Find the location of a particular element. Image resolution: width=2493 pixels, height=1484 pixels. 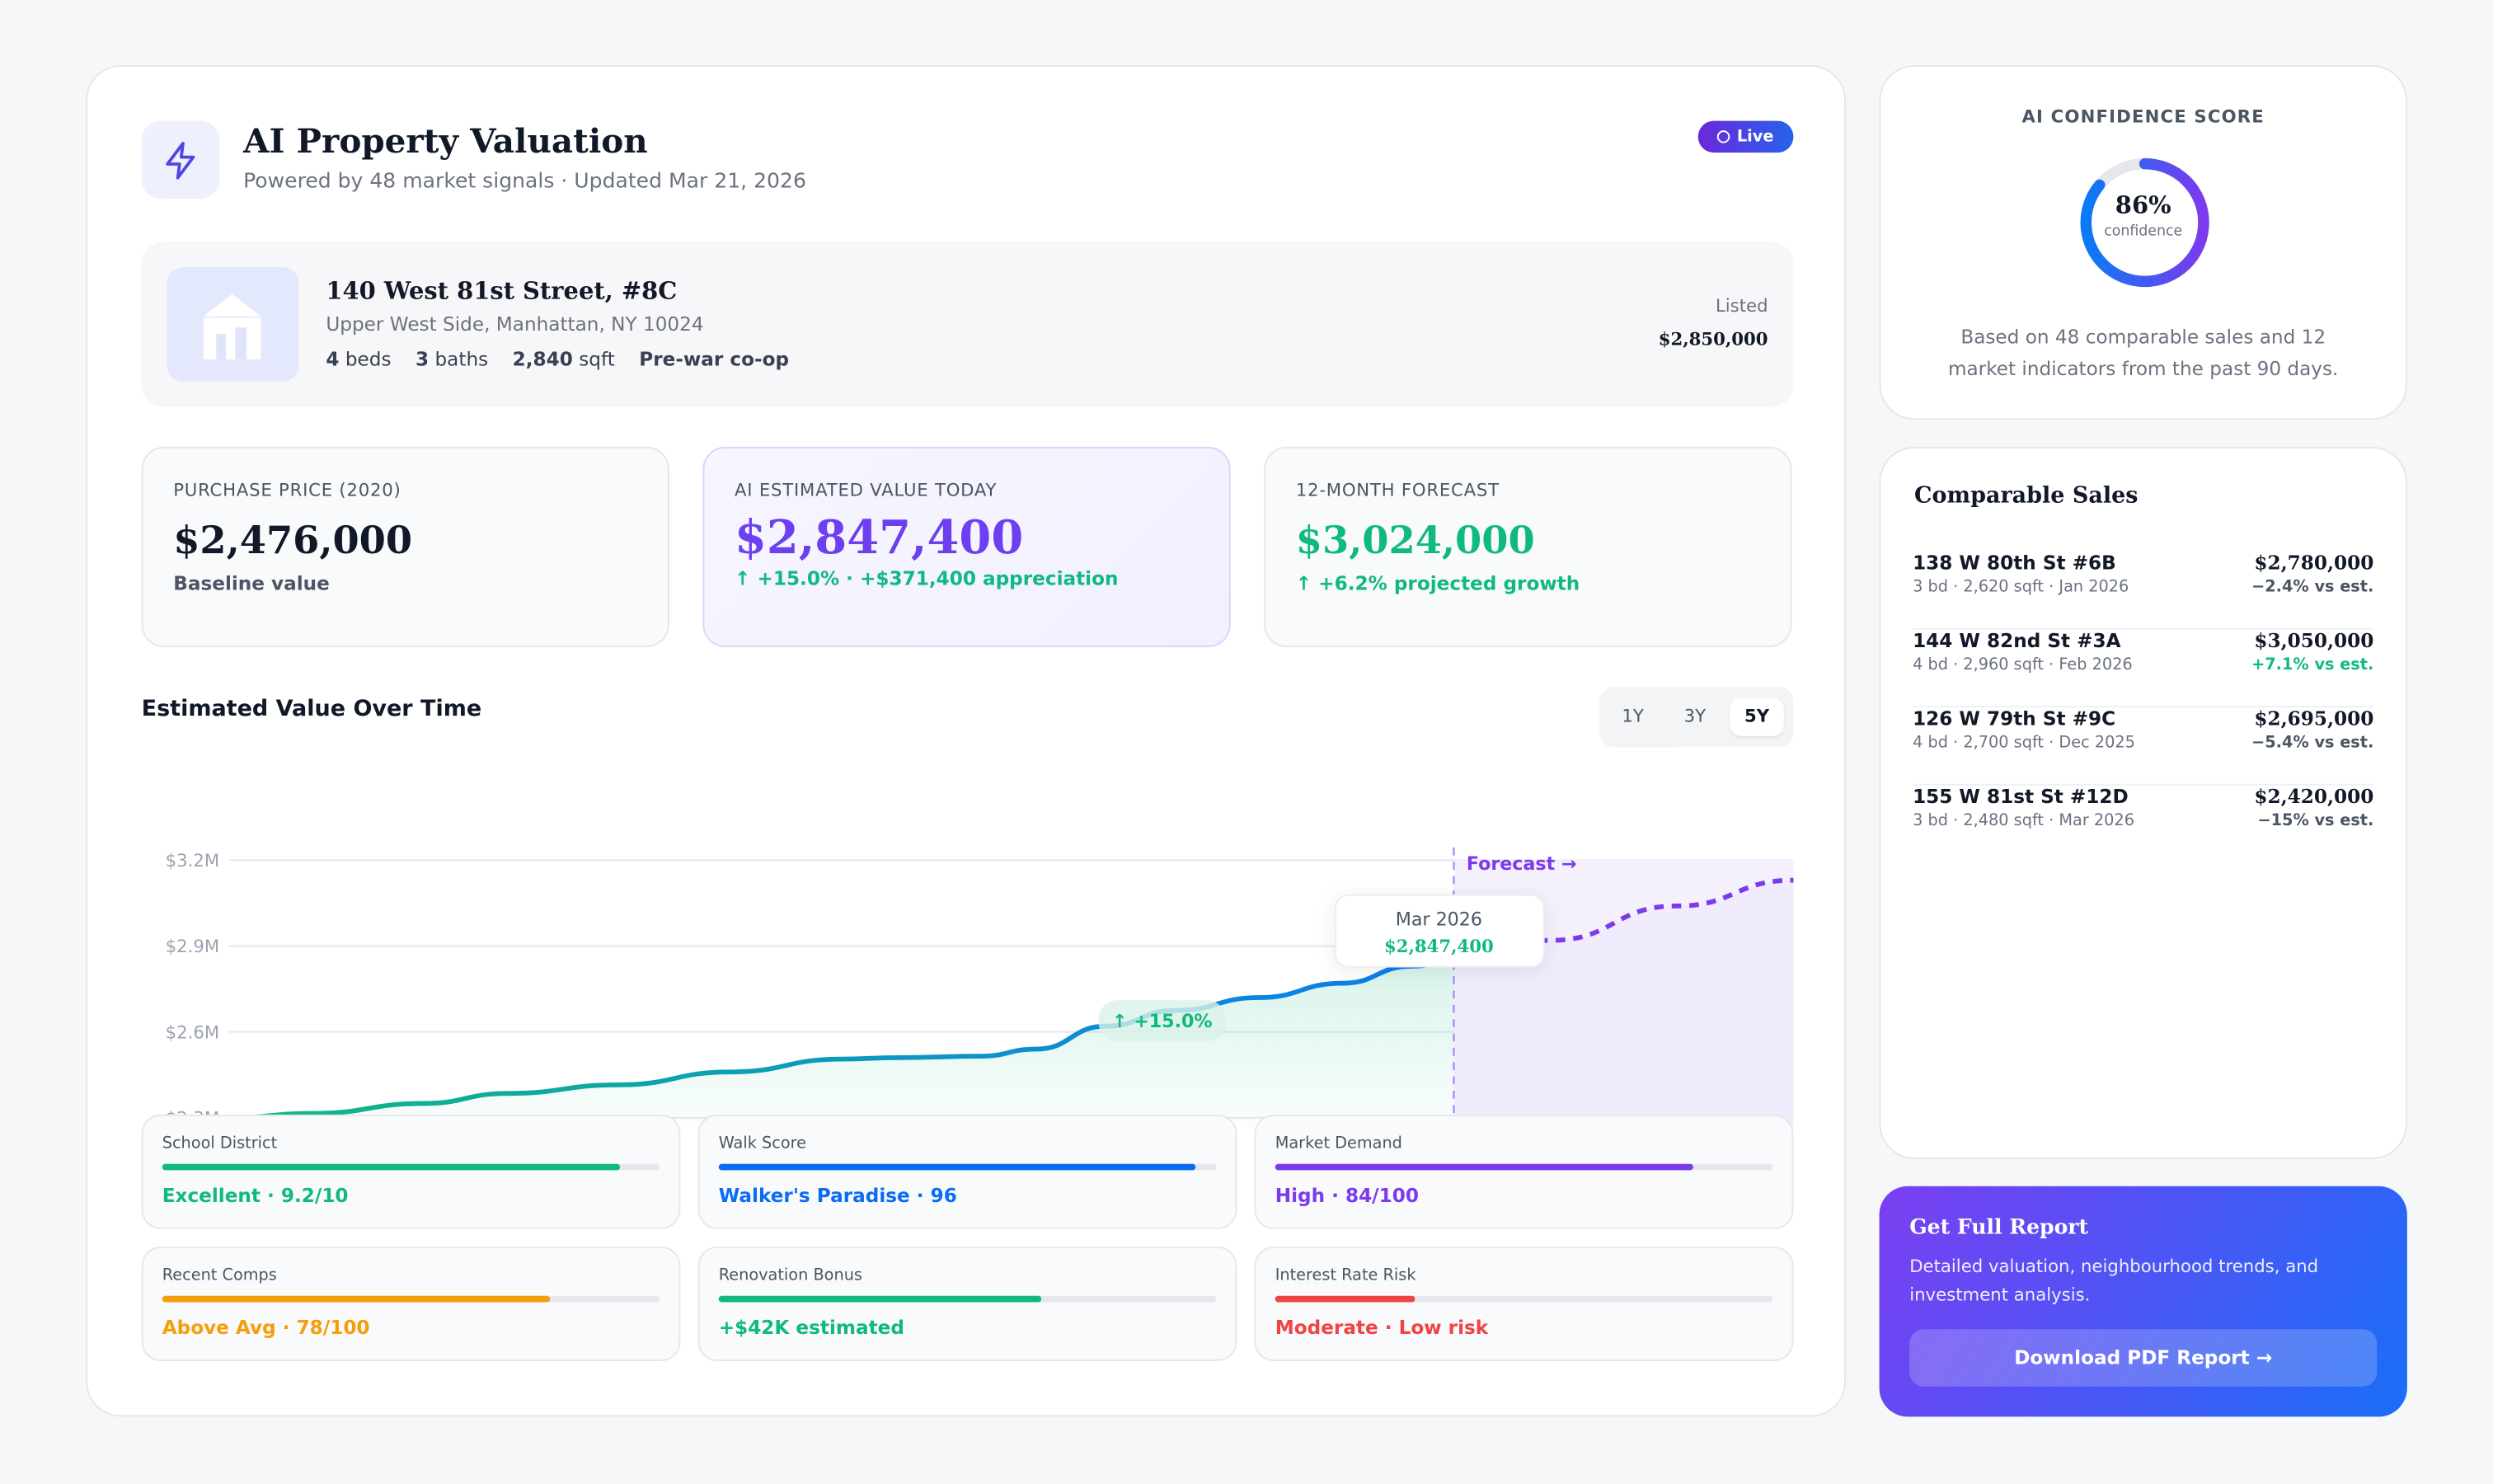

indicator-label: Market Demand is located at coordinates (1338, 1143).